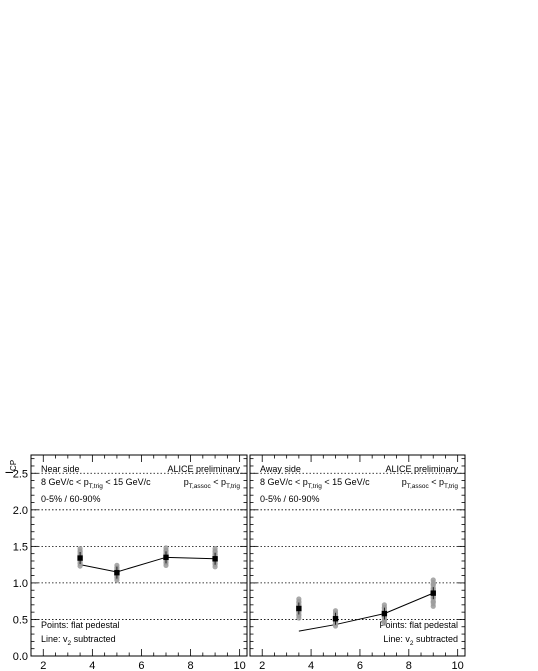  What do you see at coordinates (20, 511) in the screenshot?
I see `y-tick-label: 2.0` at bounding box center [20, 511].